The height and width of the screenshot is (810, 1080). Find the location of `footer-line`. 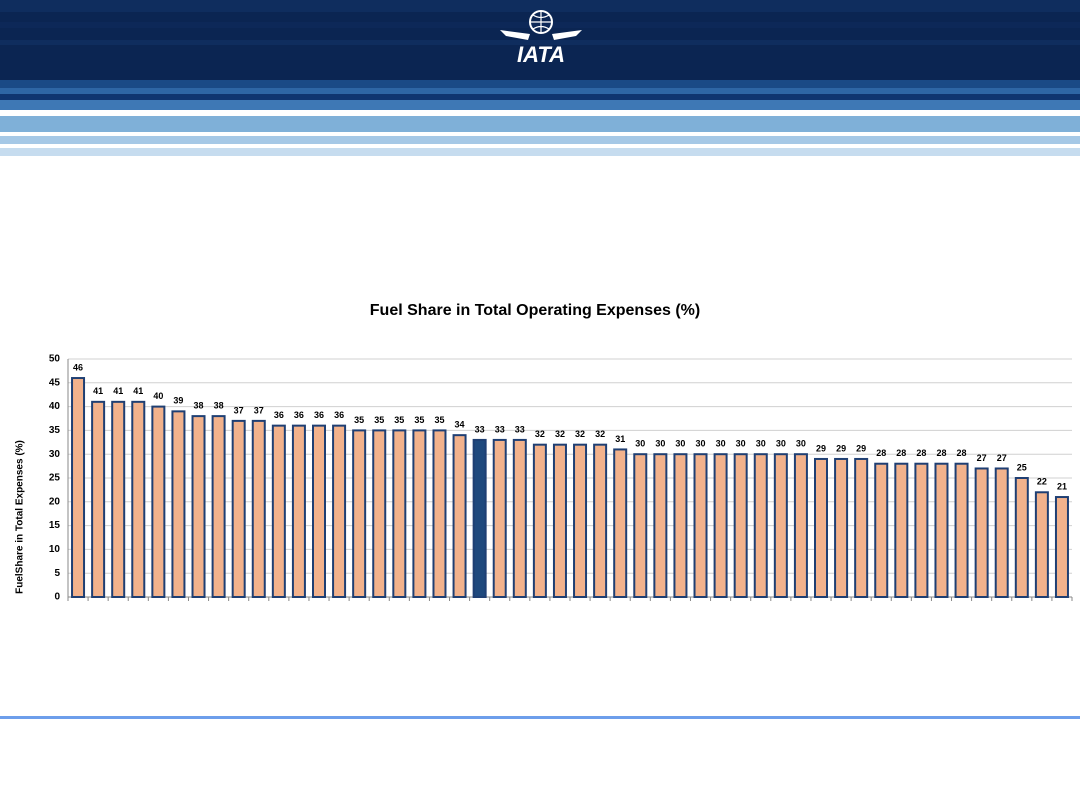

footer-line is located at coordinates (540, 717).